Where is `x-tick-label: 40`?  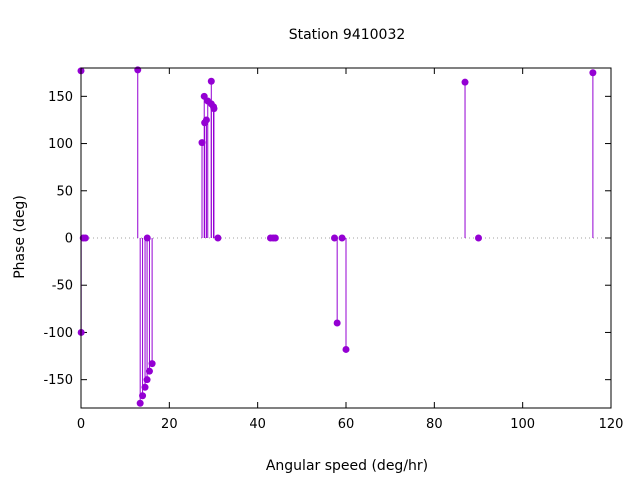 x-tick-label: 40 is located at coordinates (257, 424).